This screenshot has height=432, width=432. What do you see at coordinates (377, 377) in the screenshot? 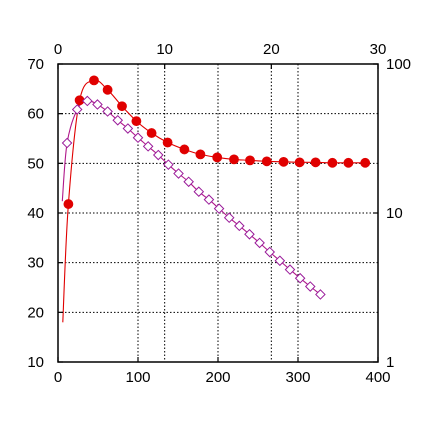
I see `tick-label-bottom: 400` at bounding box center [377, 377].